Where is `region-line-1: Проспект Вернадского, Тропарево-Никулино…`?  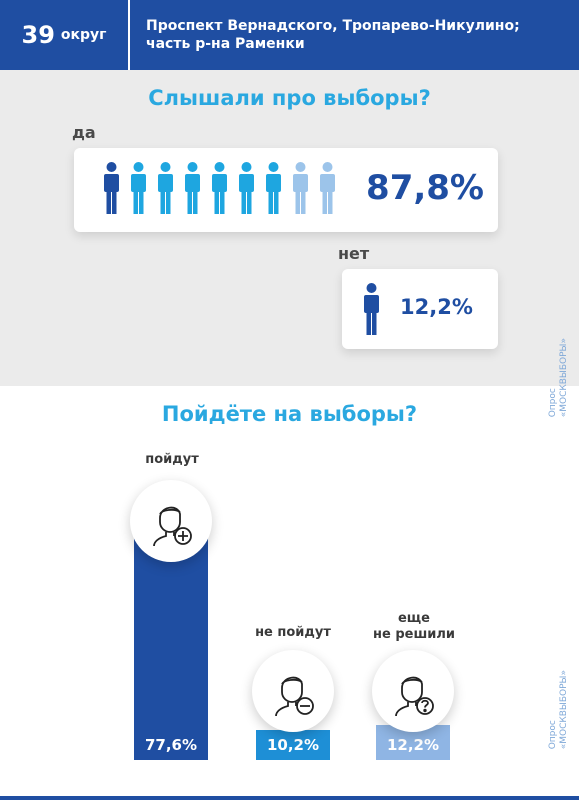
region-line-1: Проспект Вернадского, Тропарево-Никулино… is located at coordinates (333, 26).